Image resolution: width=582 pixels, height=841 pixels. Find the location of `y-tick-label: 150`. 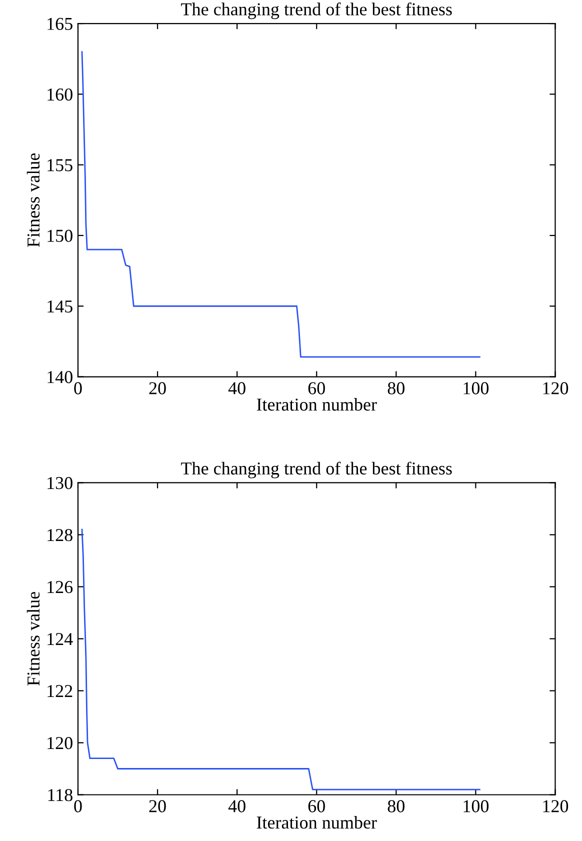

y-tick-label: 150 is located at coordinates (60, 236).